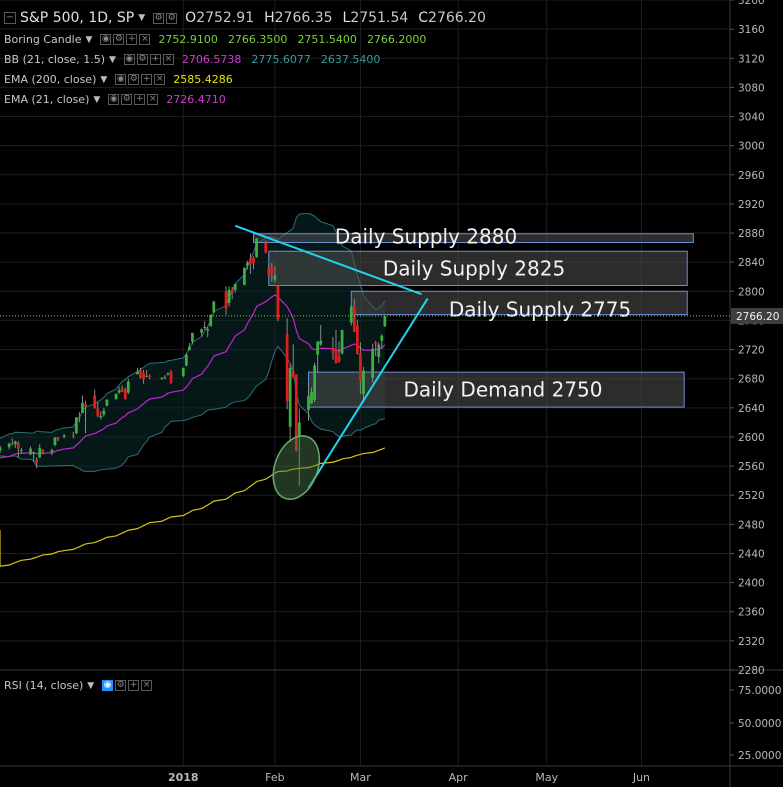 This screenshot has height=787, width=783. Describe the element at coordinates (10, 18) in the screenshot. I see `collapse-icon: −` at that location.